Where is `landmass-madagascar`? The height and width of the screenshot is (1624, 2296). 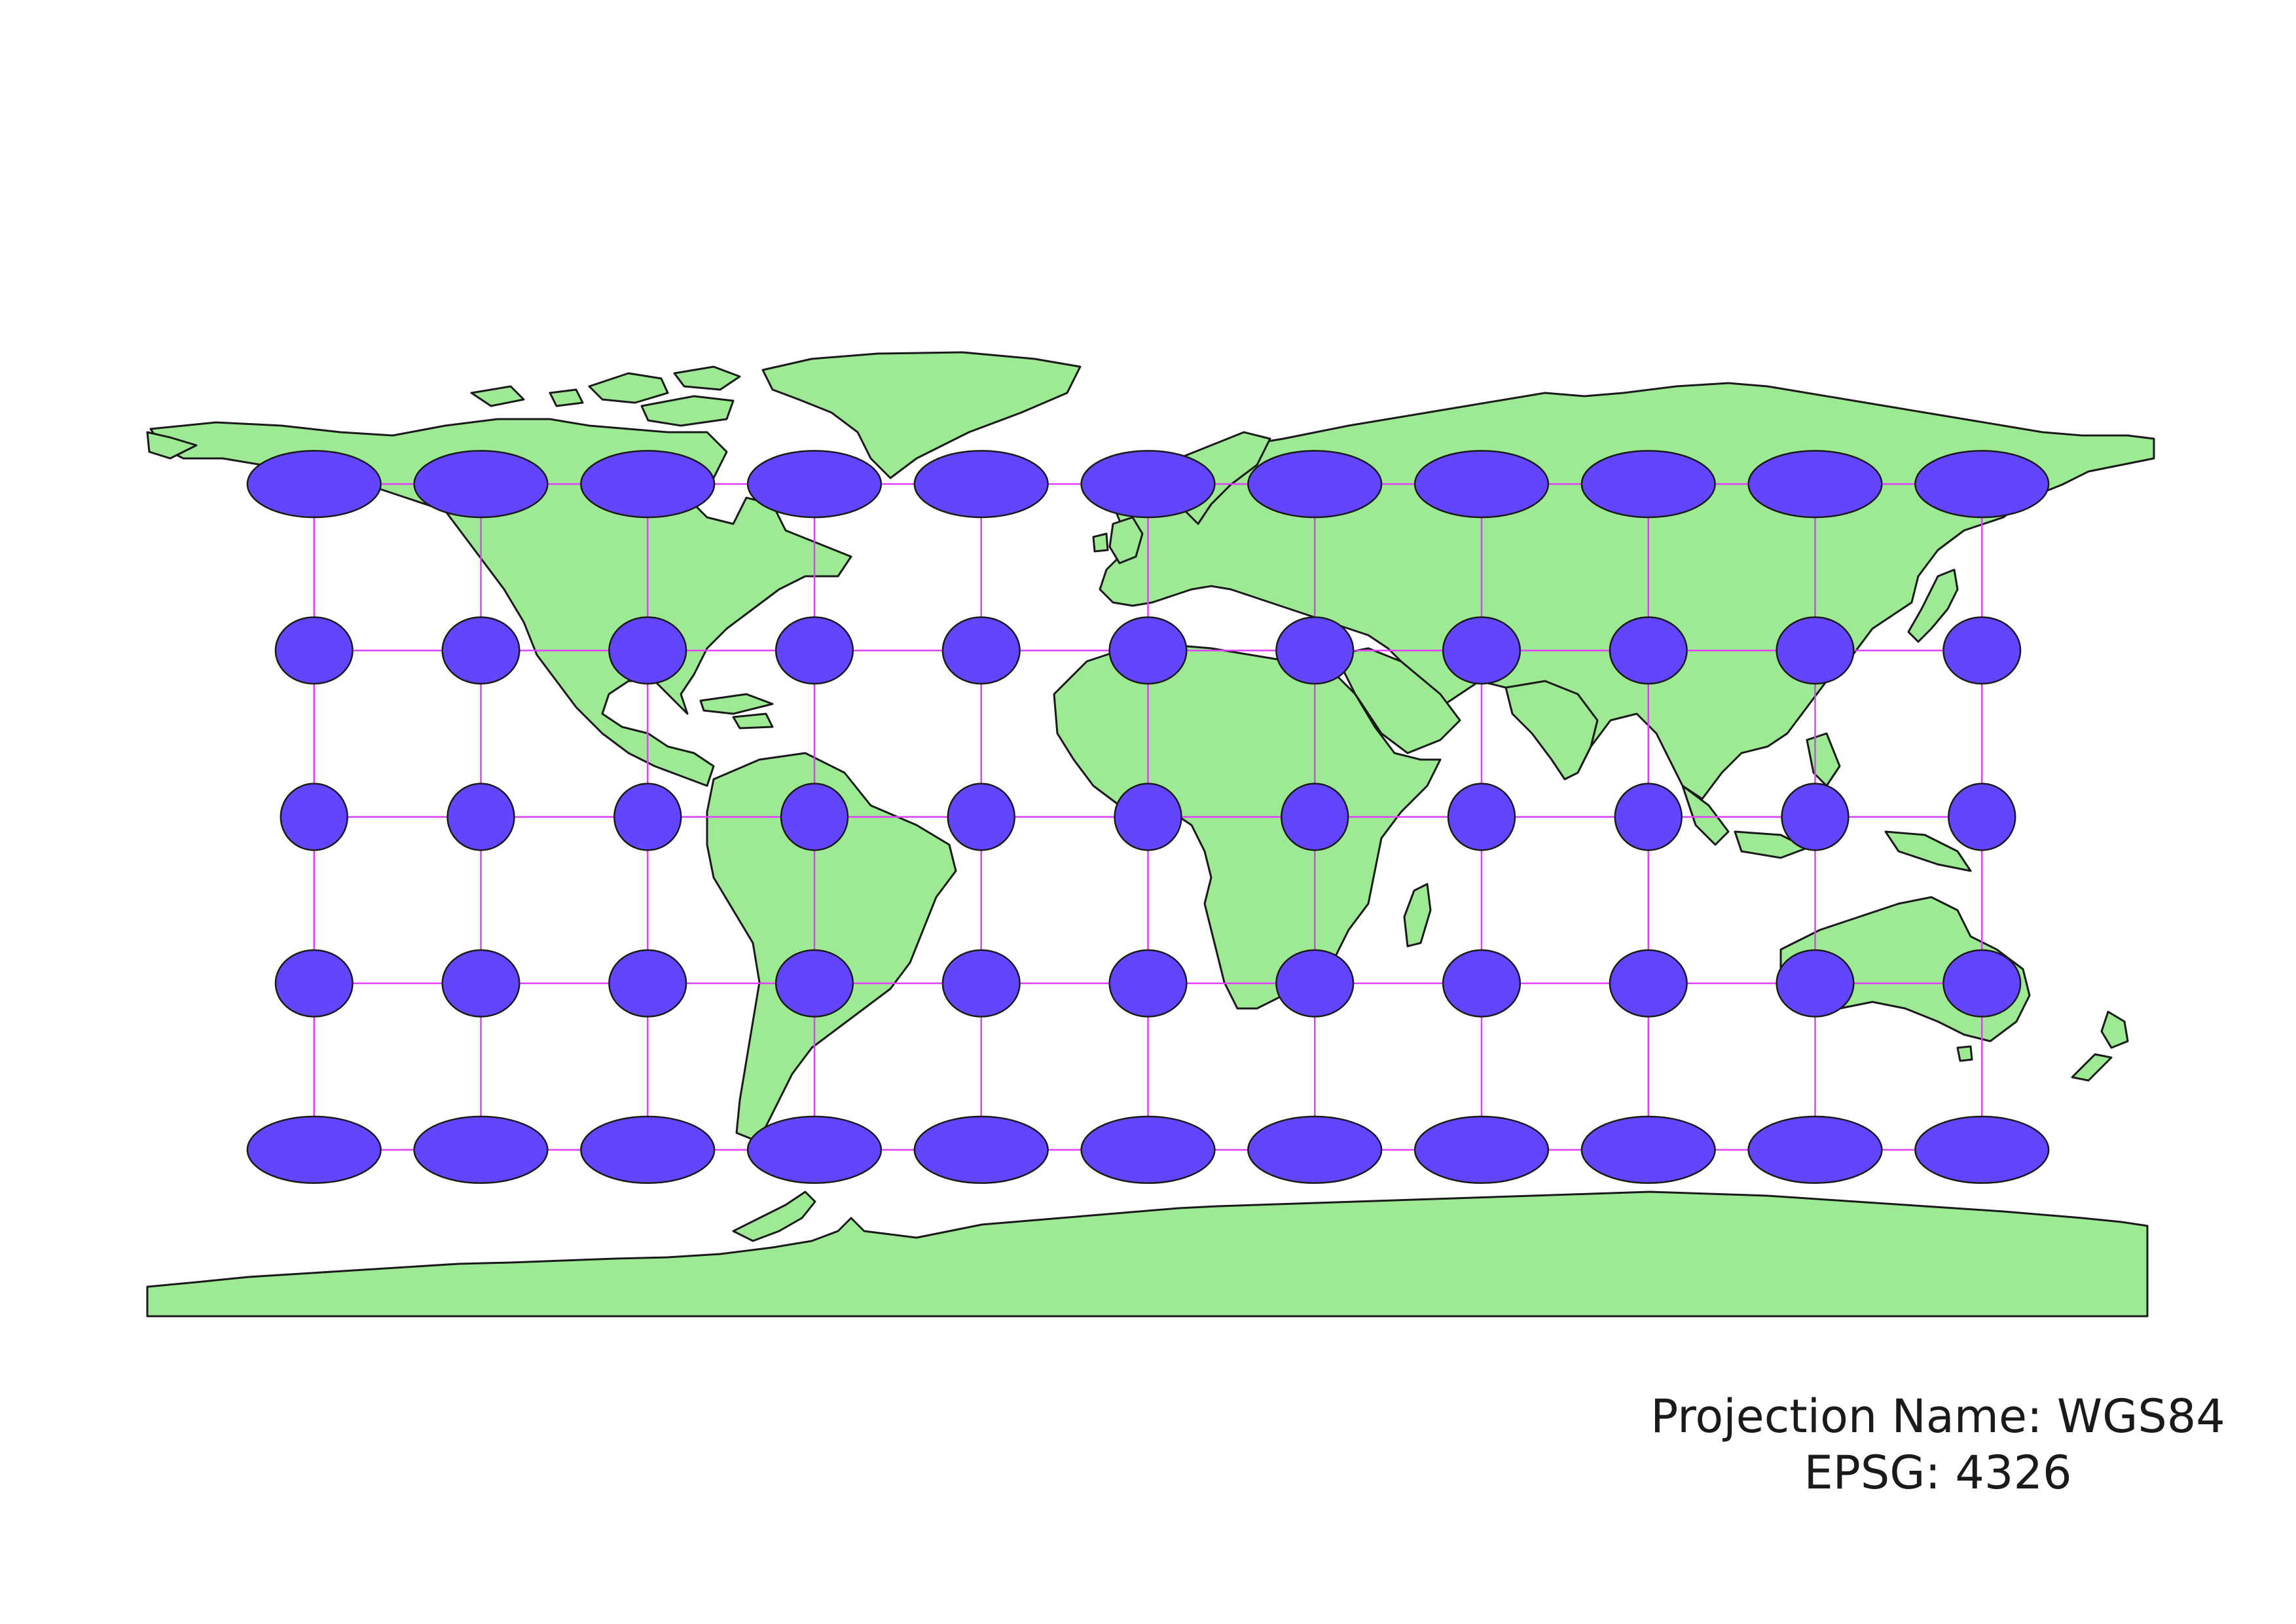 landmass-madagascar is located at coordinates (1417, 915).